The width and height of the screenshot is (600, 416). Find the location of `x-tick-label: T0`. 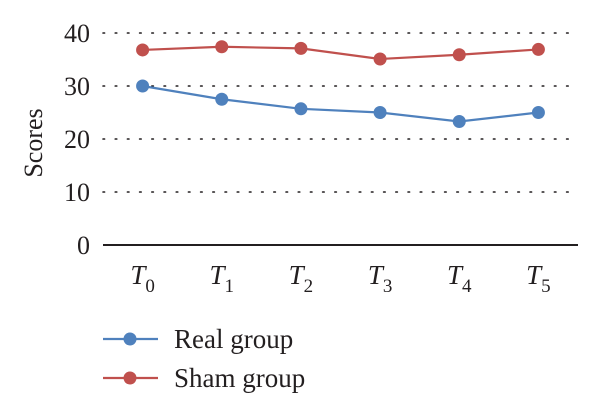

x-tick-label: T0 is located at coordinates (142, 278).